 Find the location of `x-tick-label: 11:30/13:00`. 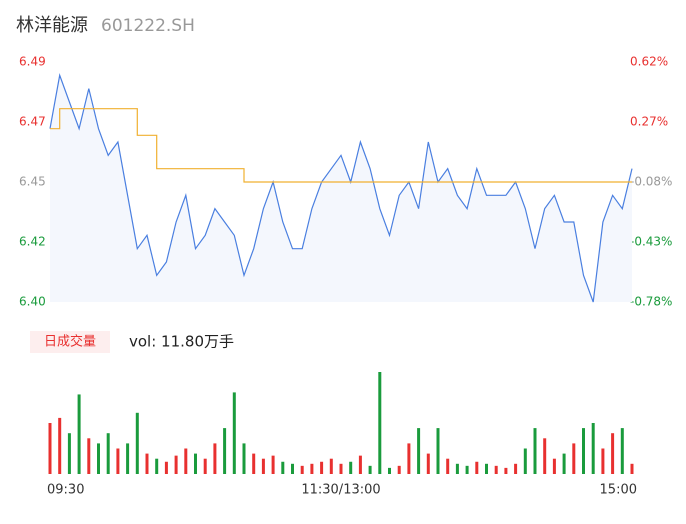

x-tick-label: 11:30/13:00 is located at coordinates (340, 490).